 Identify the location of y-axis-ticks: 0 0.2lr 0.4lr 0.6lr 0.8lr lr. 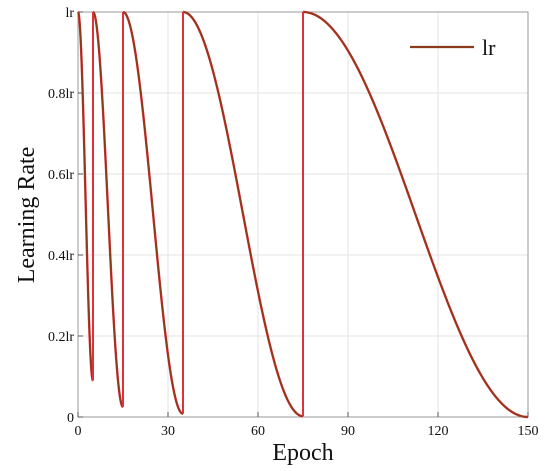
(65, 216).